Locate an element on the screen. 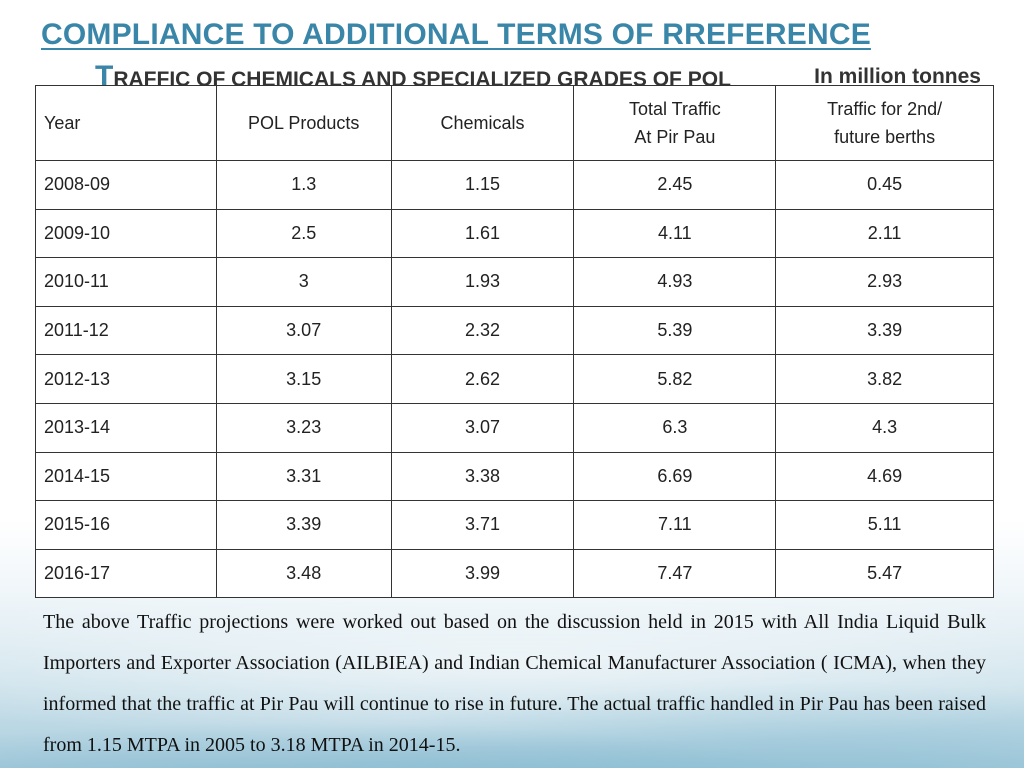 The width and height of the screenshot is (1024, 768). cell-chemicals: 1.93 is located at coordinates (482, 282).